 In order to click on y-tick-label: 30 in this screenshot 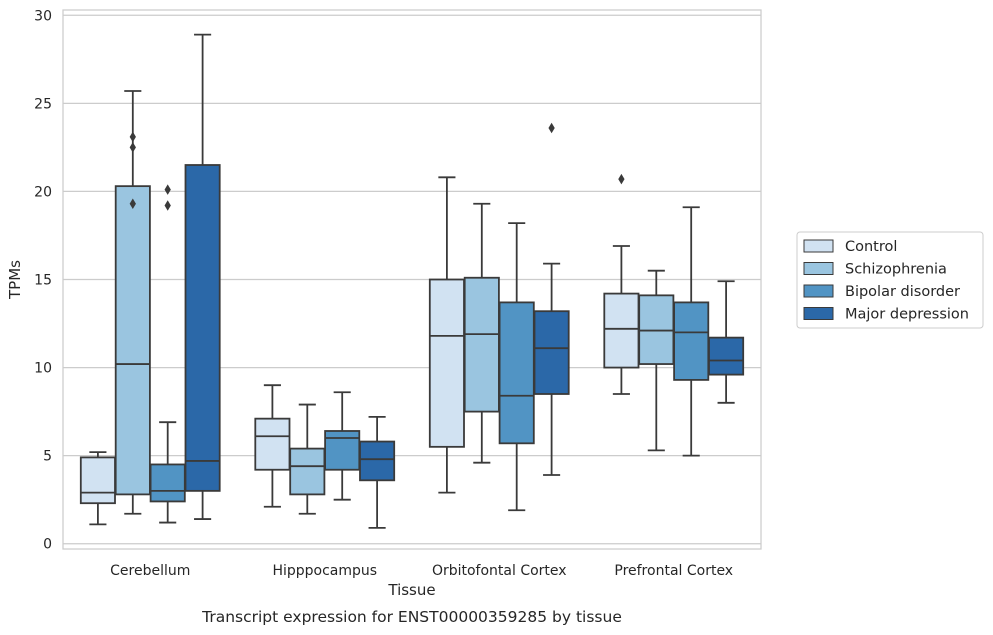, I will do `click(43, 16)`.